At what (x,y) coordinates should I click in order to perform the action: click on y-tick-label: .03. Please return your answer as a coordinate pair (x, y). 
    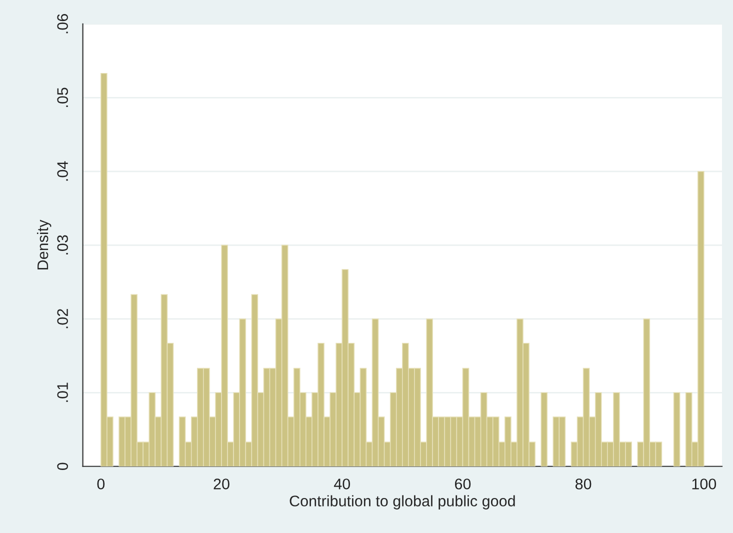
    Looking at the image, I should click on (62, 244).